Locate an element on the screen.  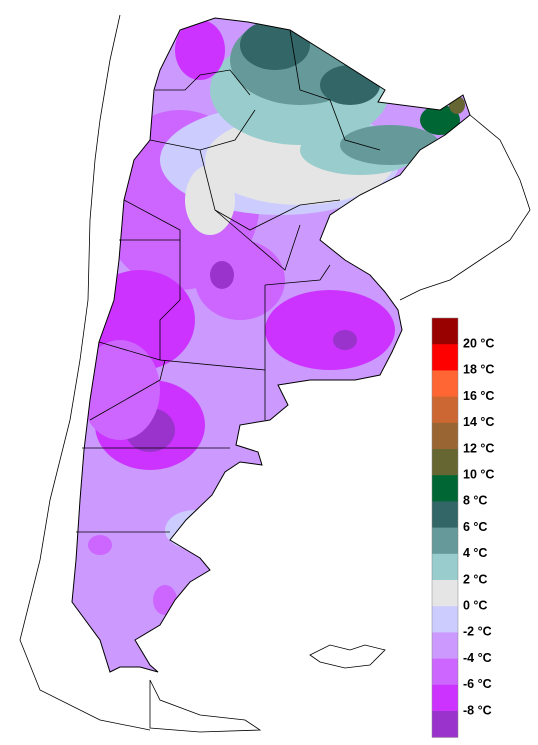
legend-label: 4 °C is located at coordinates (475, 553).